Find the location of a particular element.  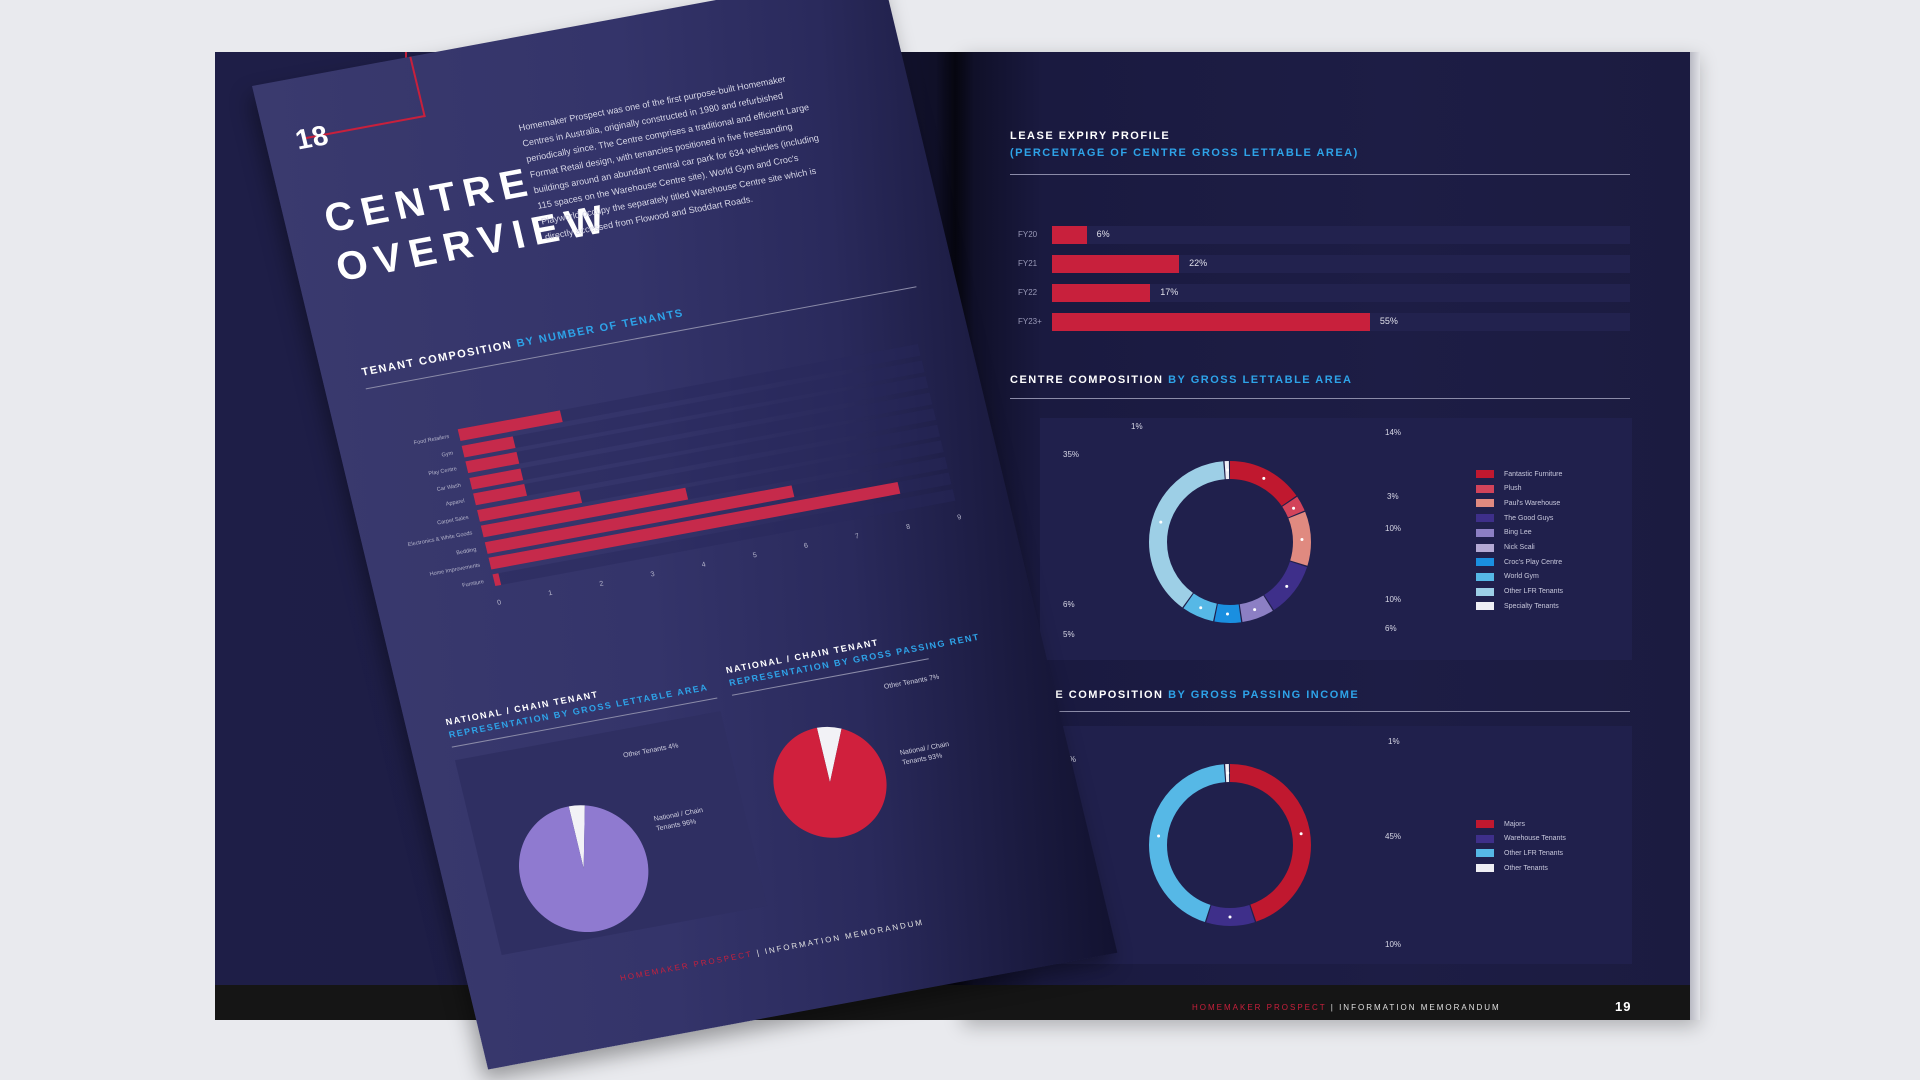

lease-rule is located at coordinates (1320, 174).